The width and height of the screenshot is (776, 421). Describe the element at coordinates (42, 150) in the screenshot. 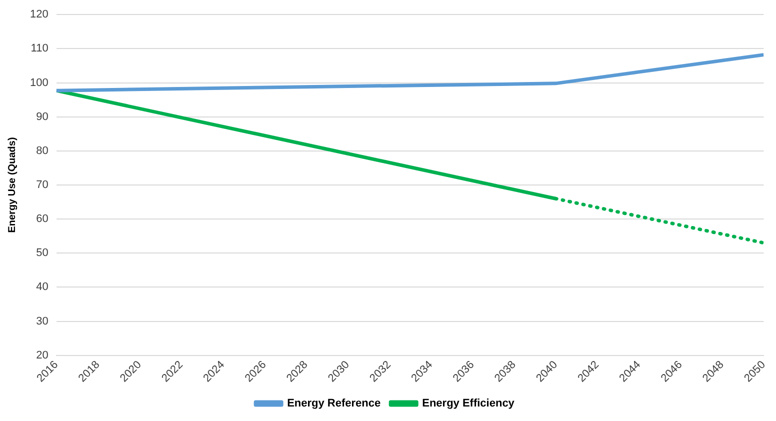

I see `y-tick-label: 80` at that location.